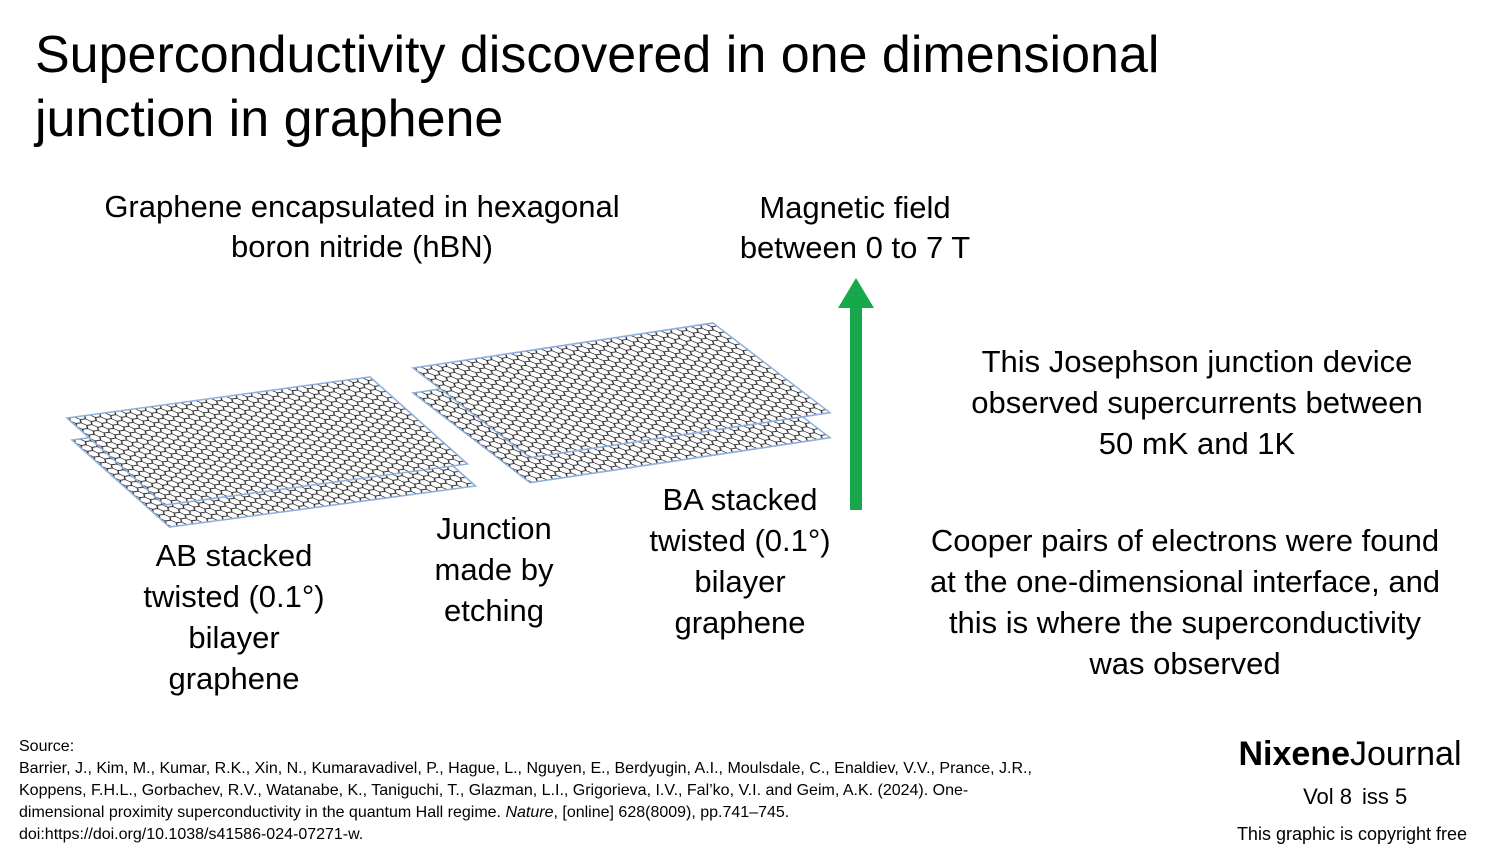  Describe the element at coordinates (361, 206) in the screenshot. I see `hbn-label-line: Graphene encapsulated in hexagonal` at that location.